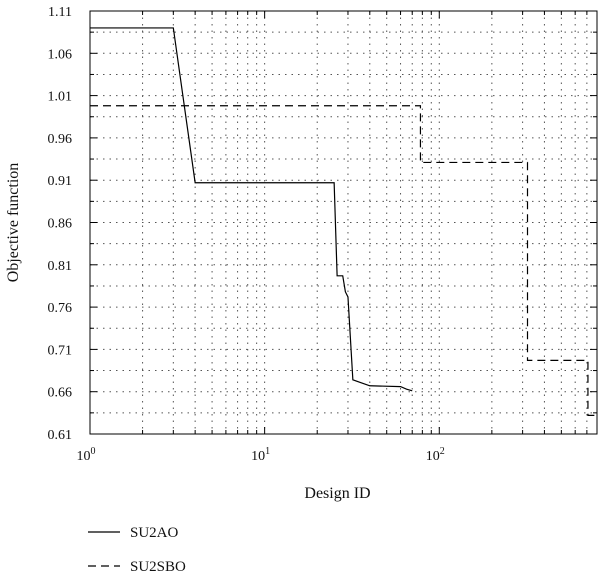 This screenshot has width=600, height=578. Describe the element at coordinates (60, 97) in the screenshot. I see `y-tick-label: 1.01` at that location.